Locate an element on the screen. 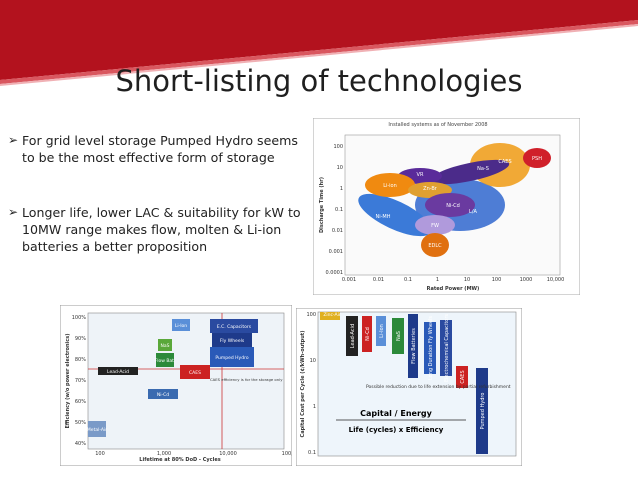  figure-caption: Installed systems as of November 2008 is located at coordinates (437, 125).